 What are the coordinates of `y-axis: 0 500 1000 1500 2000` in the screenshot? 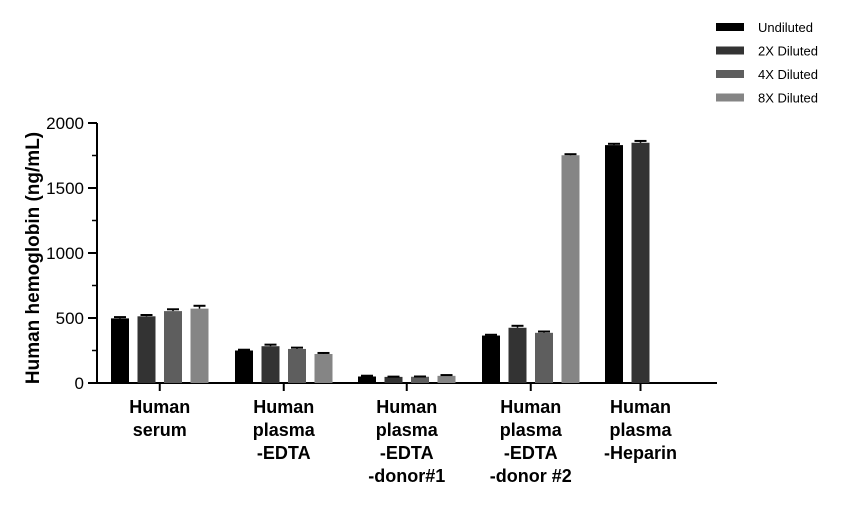 It's located at (72, 253).